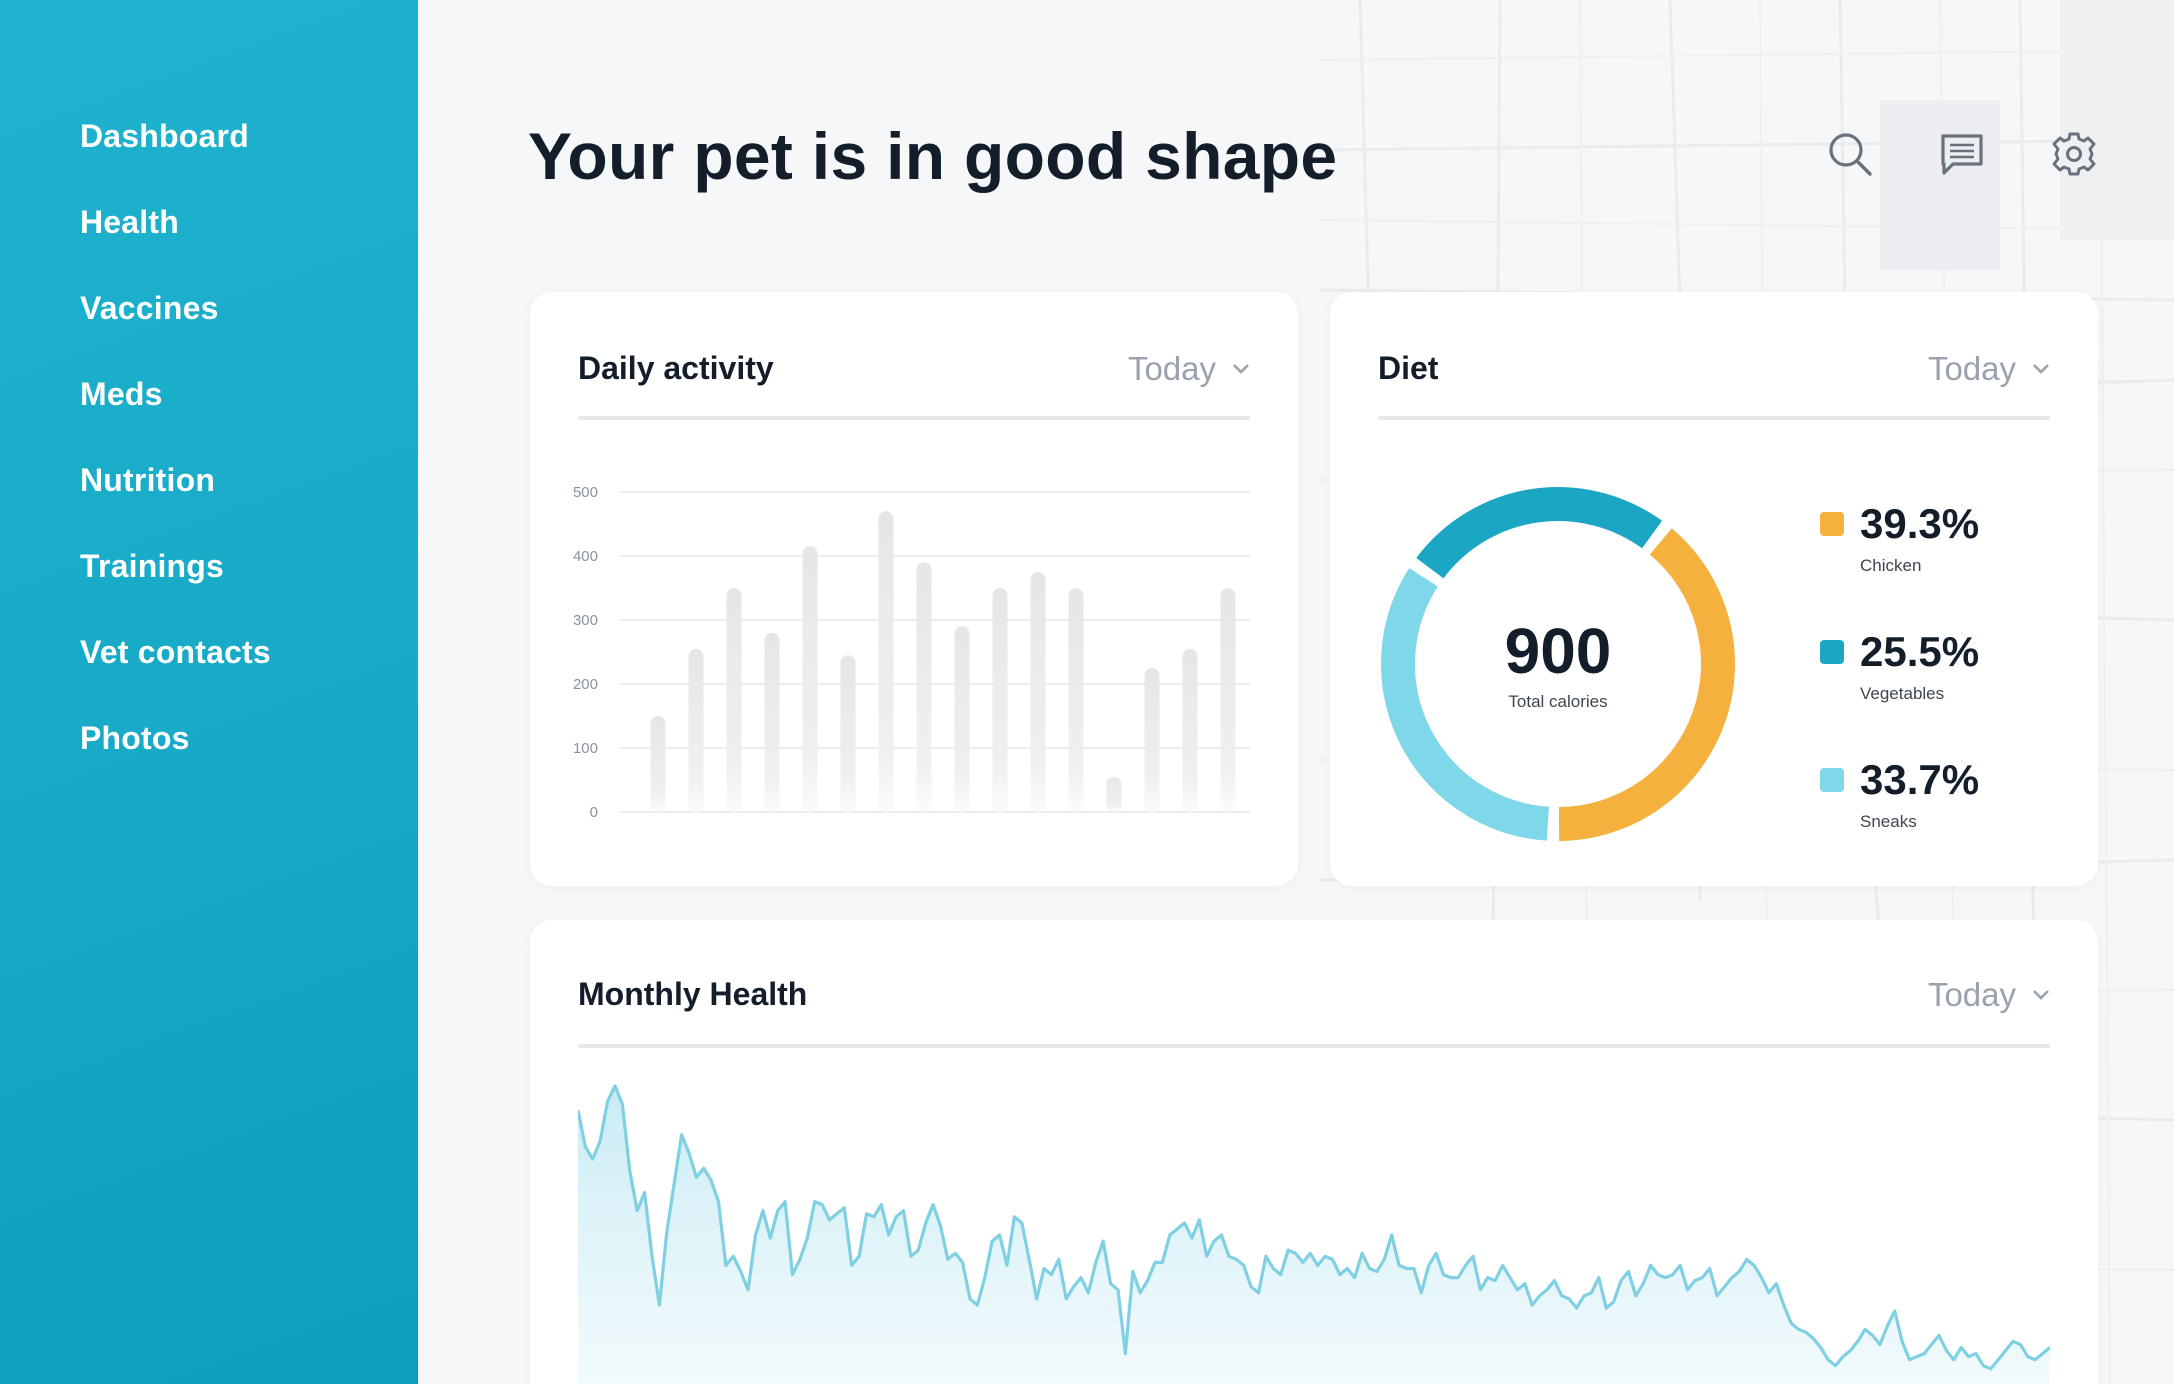 The width and height of the screenshot is (2174, 1384). Describe the element at coordinates (585, 556) in the screenshot. I see `y-tick-label: 400` at that location.